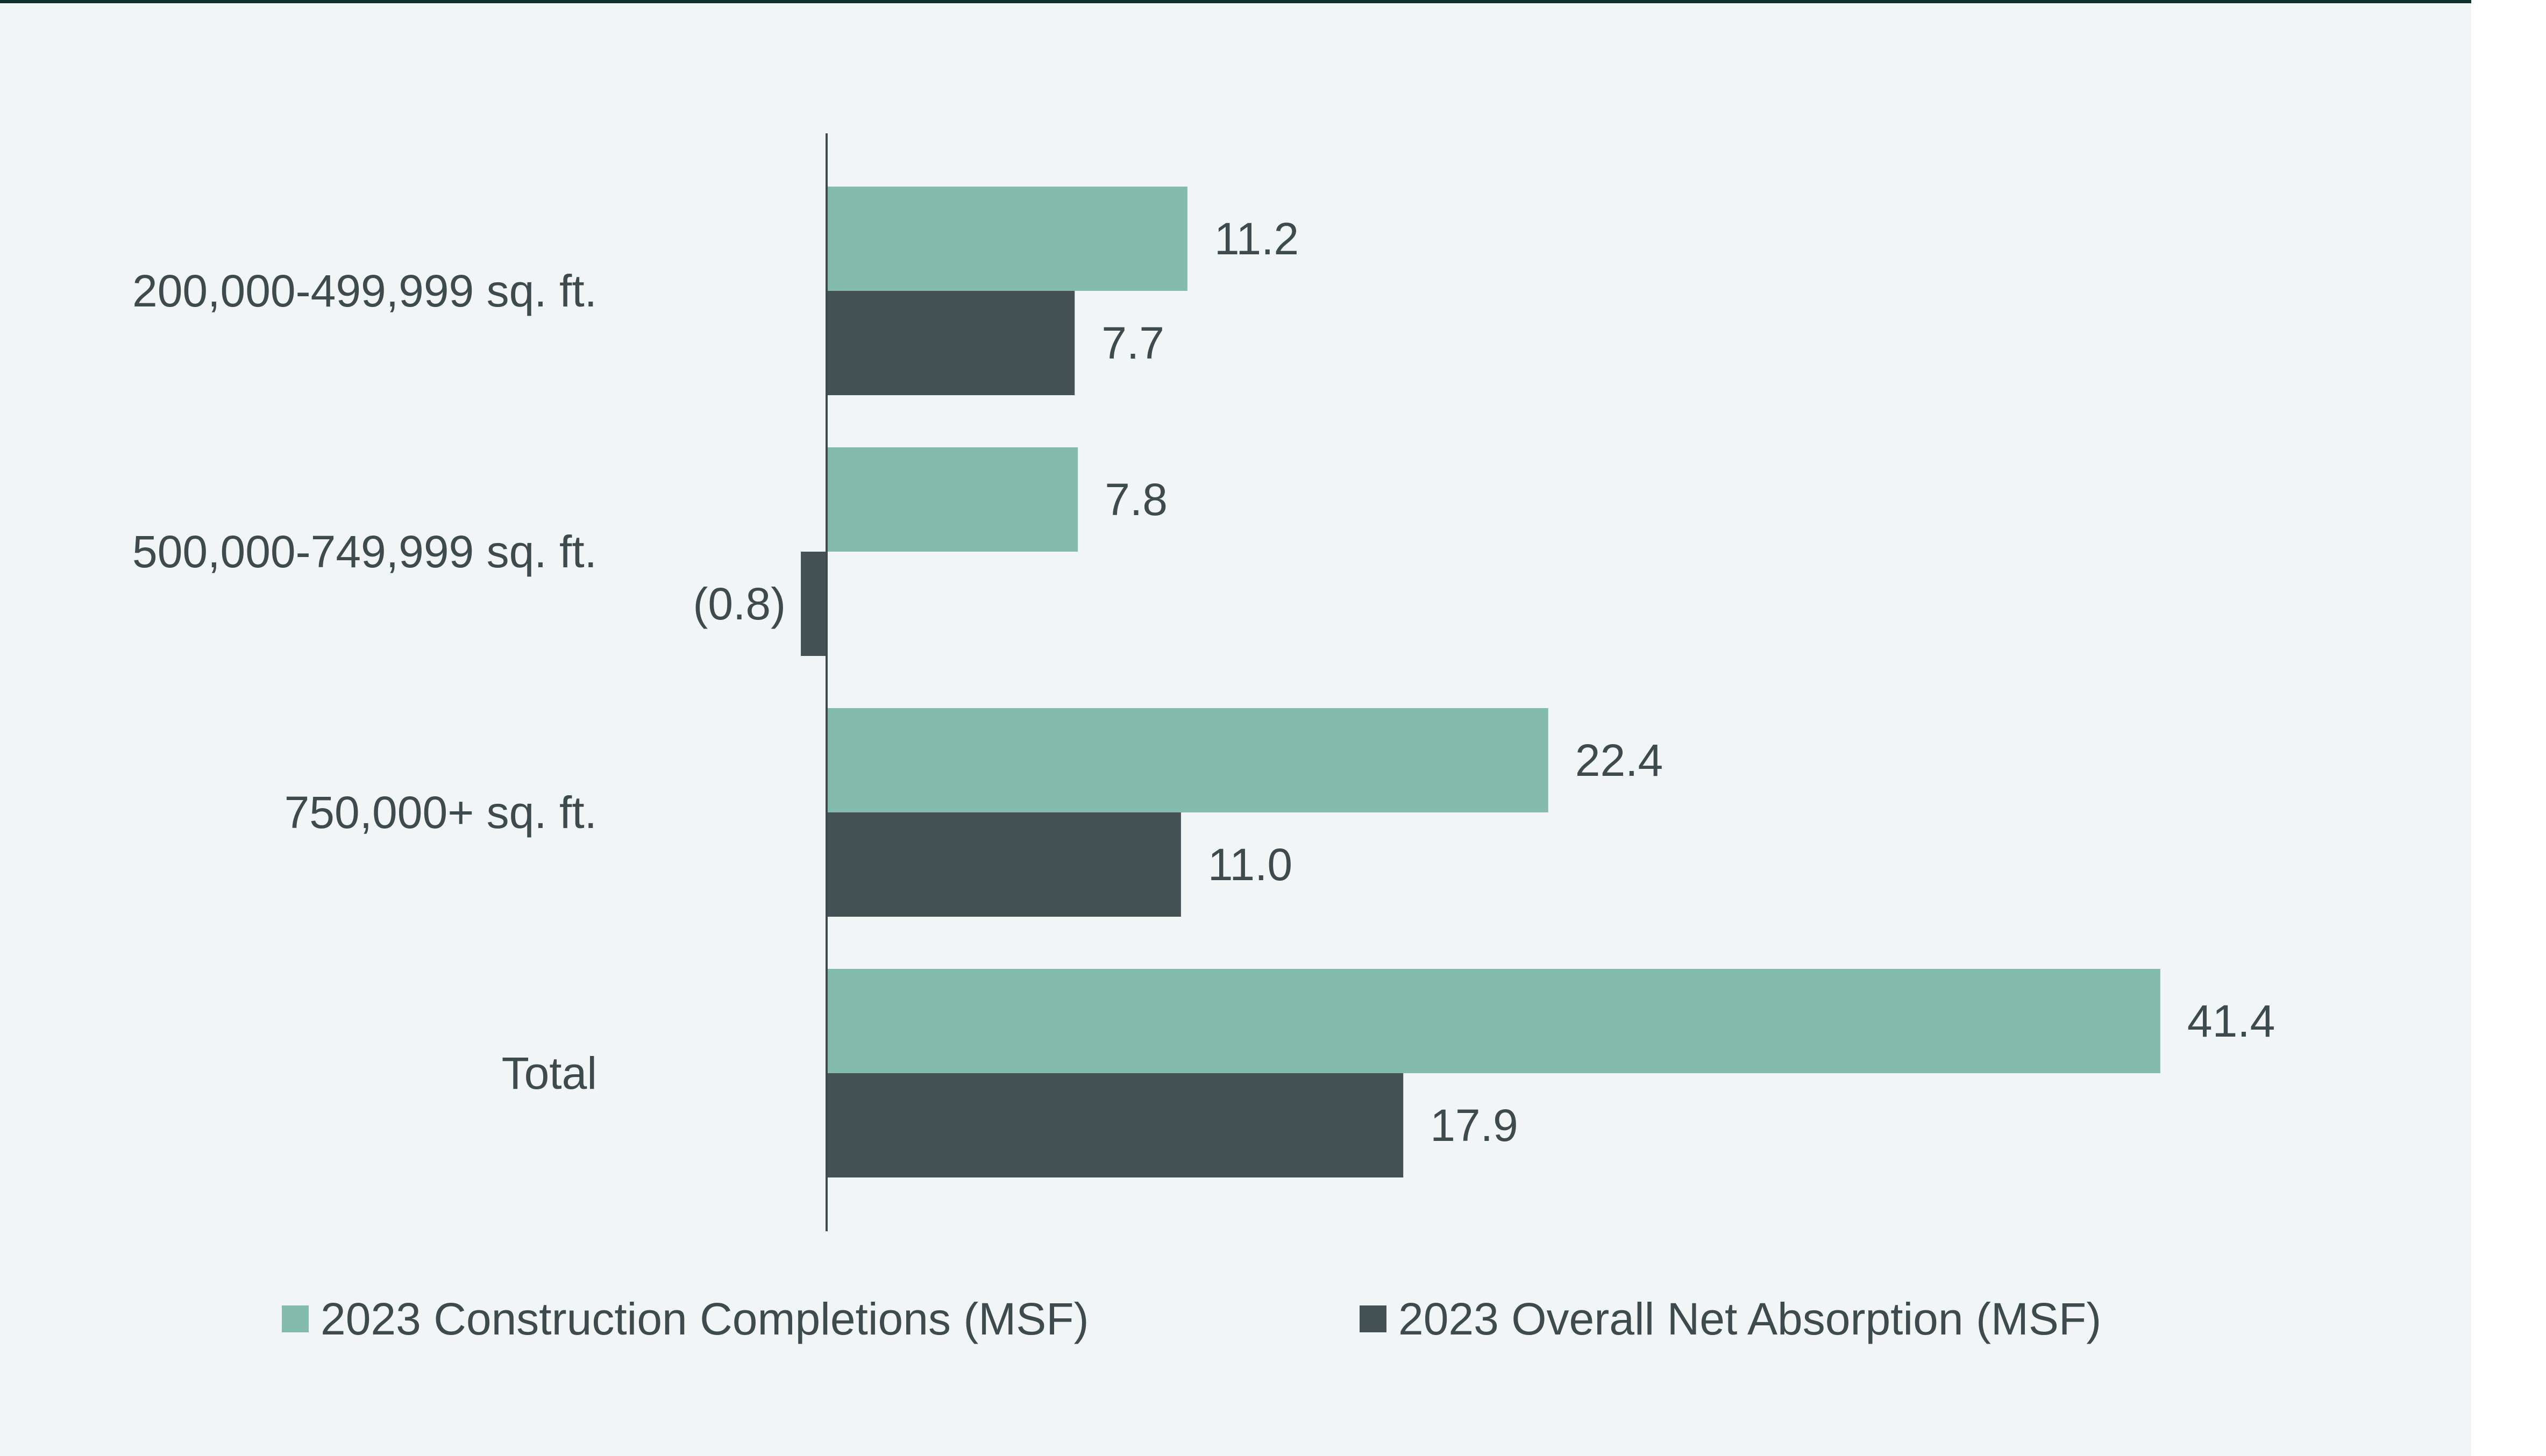  What do you see at coordinates (1133, 343) in the screenshot?
I see `data-label: 7.7` at bounding box center [1133, 343].